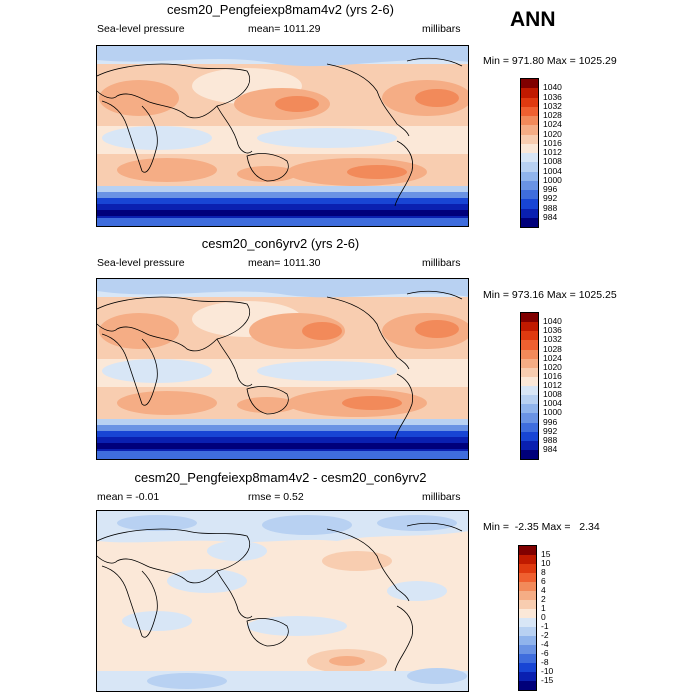 Image resolution: width=700 pixels, height=700 pixels. What do you see at coordinates (552, 366) in the screenshot?
I see `panel2-colorbar-label: 1020` at bounding box center [552, 366].